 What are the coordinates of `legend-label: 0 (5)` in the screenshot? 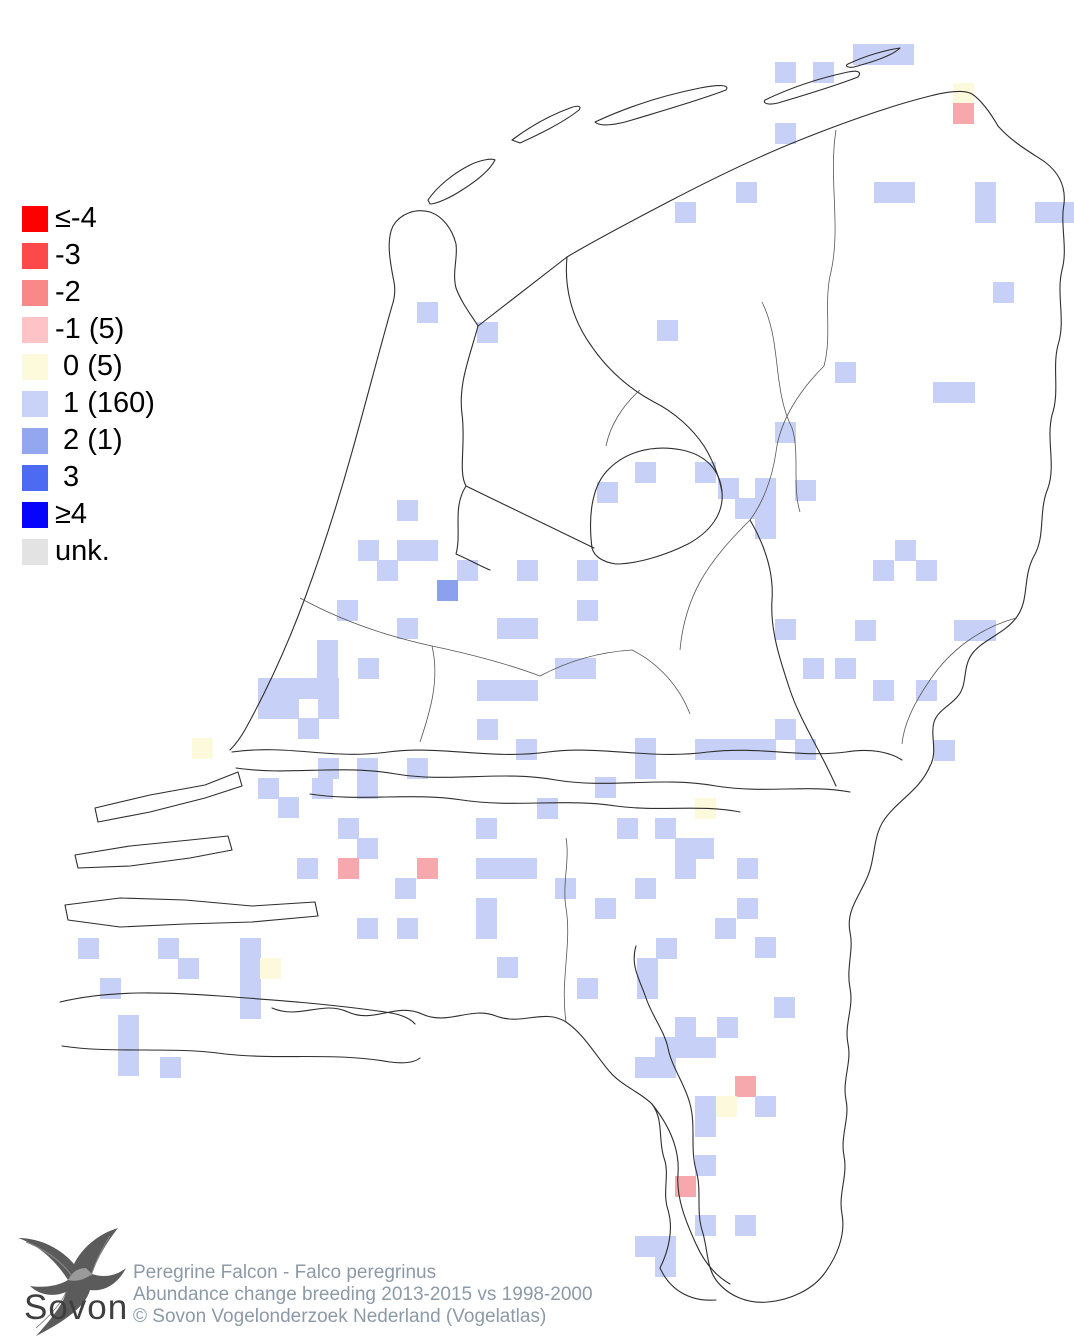 It's located at (89, 366).